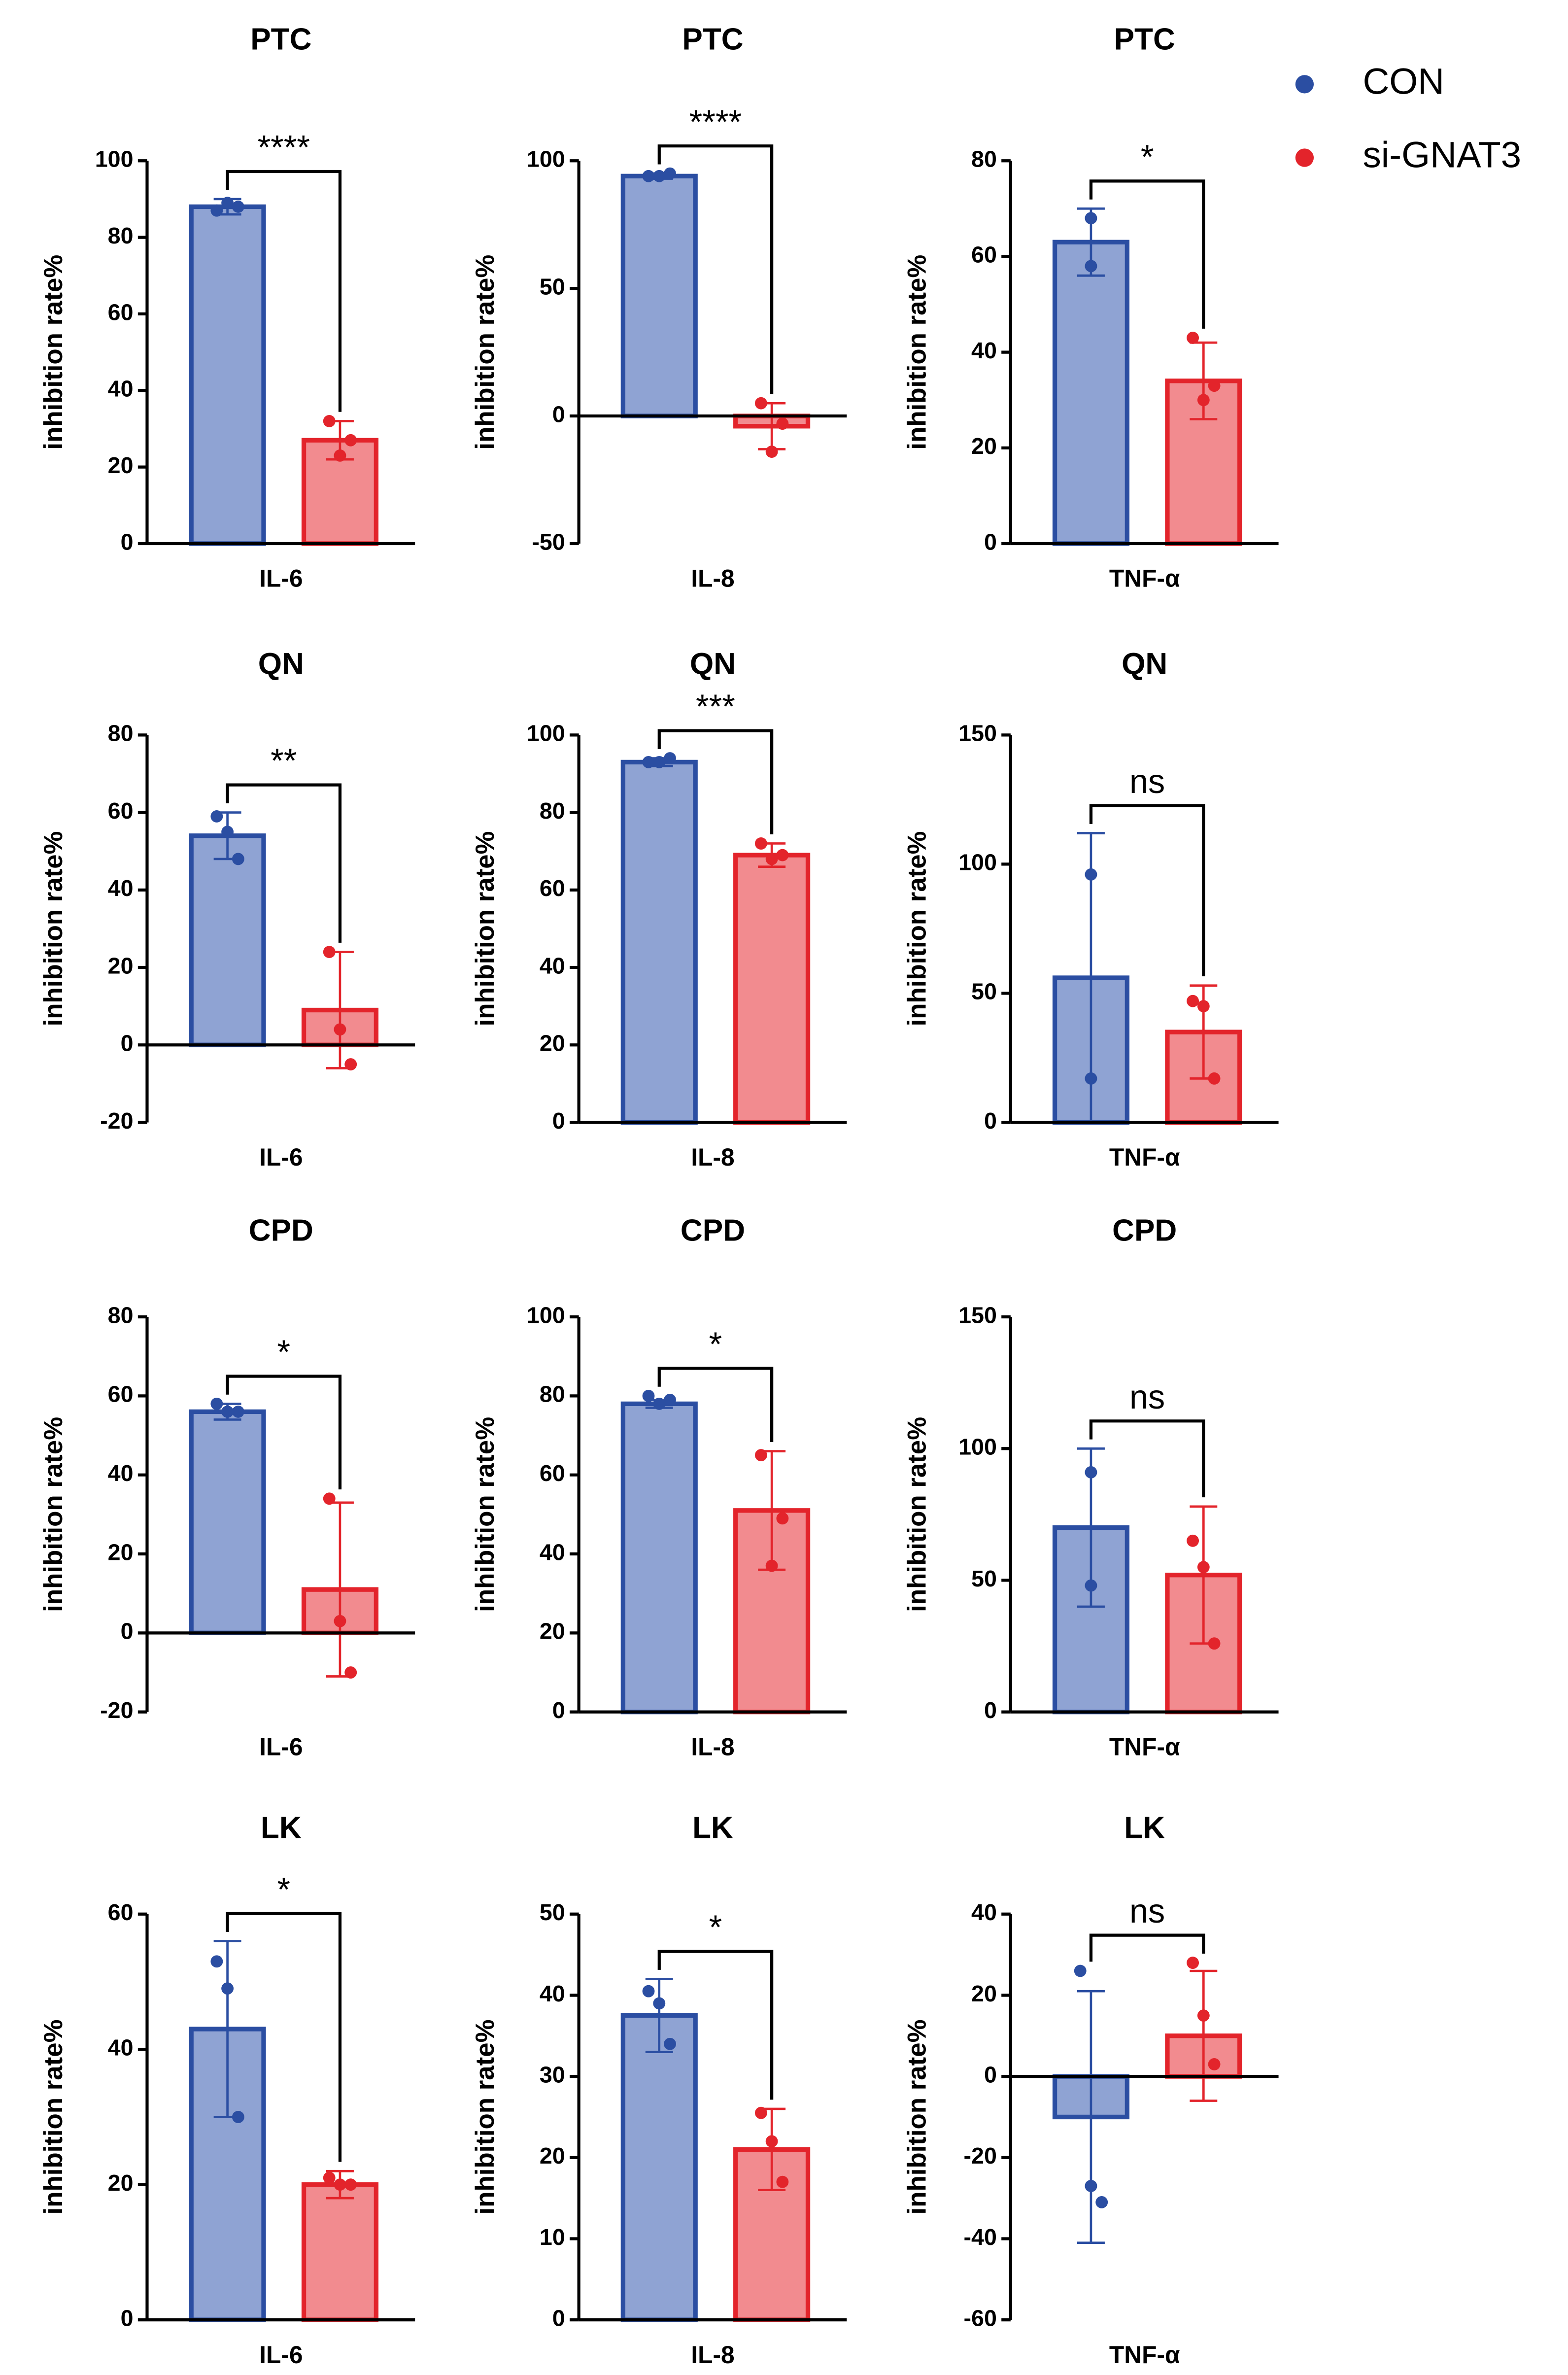  Describe the element at coordinates (116, 1710) in the screenshot. I see `y-tick-label: -20` at that location.